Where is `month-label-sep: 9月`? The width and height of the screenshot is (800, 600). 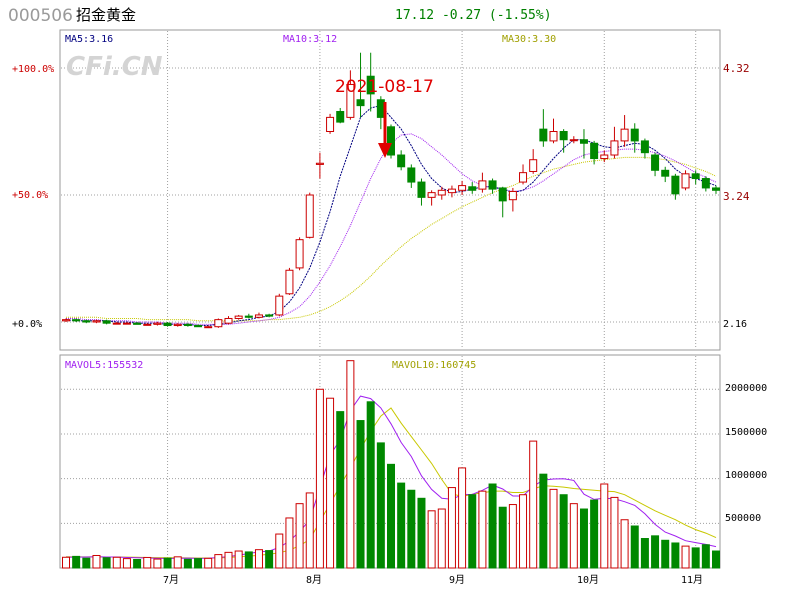
month-label-sep: 9月 is located at coordinates (457, 580).